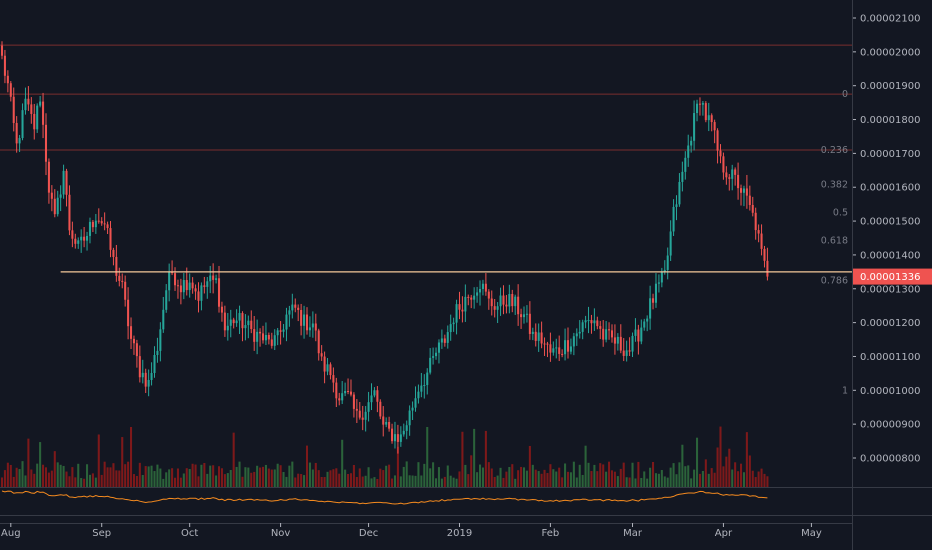 This screenshot has width=932, height=550. What do you see at coordinates (890, 459) in the screenshot?
I see `y-tick-label: 0.00000800` at bounding box center [890, 459].